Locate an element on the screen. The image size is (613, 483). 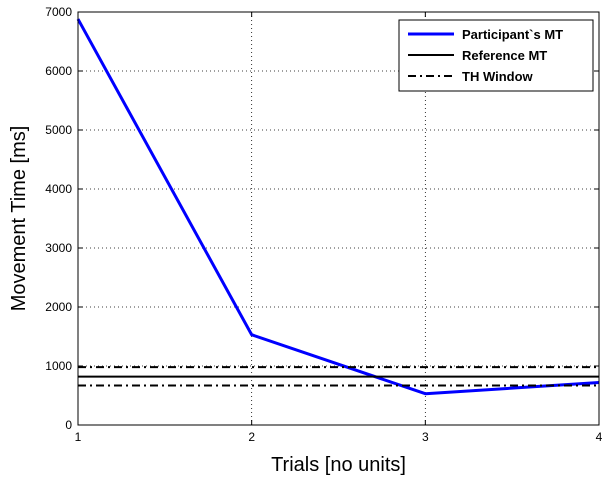
legend-label: Participant`s MT is located at coordinates (512, 34).